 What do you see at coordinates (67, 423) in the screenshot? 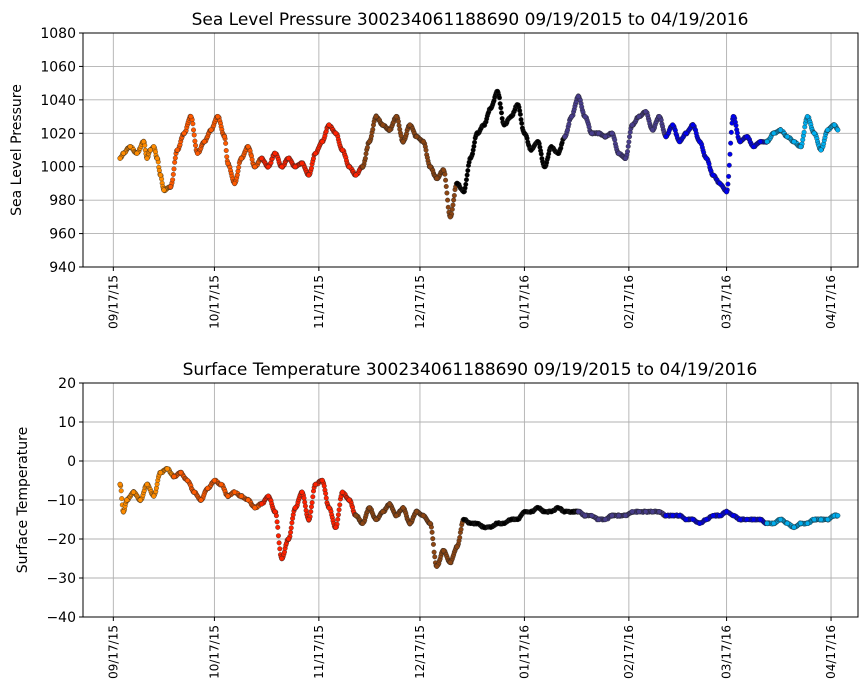
I see `y-tick-label: 10` at bounding box center [67, 423].